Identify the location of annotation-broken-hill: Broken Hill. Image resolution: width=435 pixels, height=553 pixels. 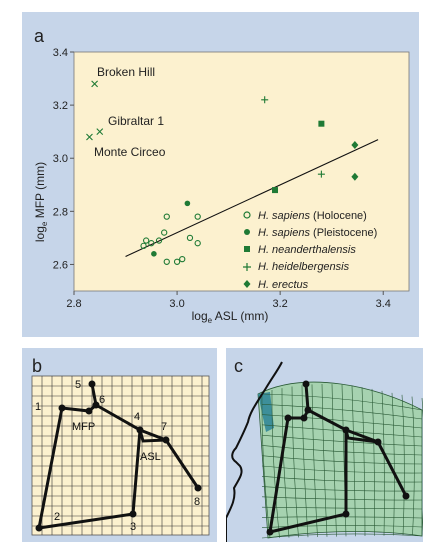
(126, 72).